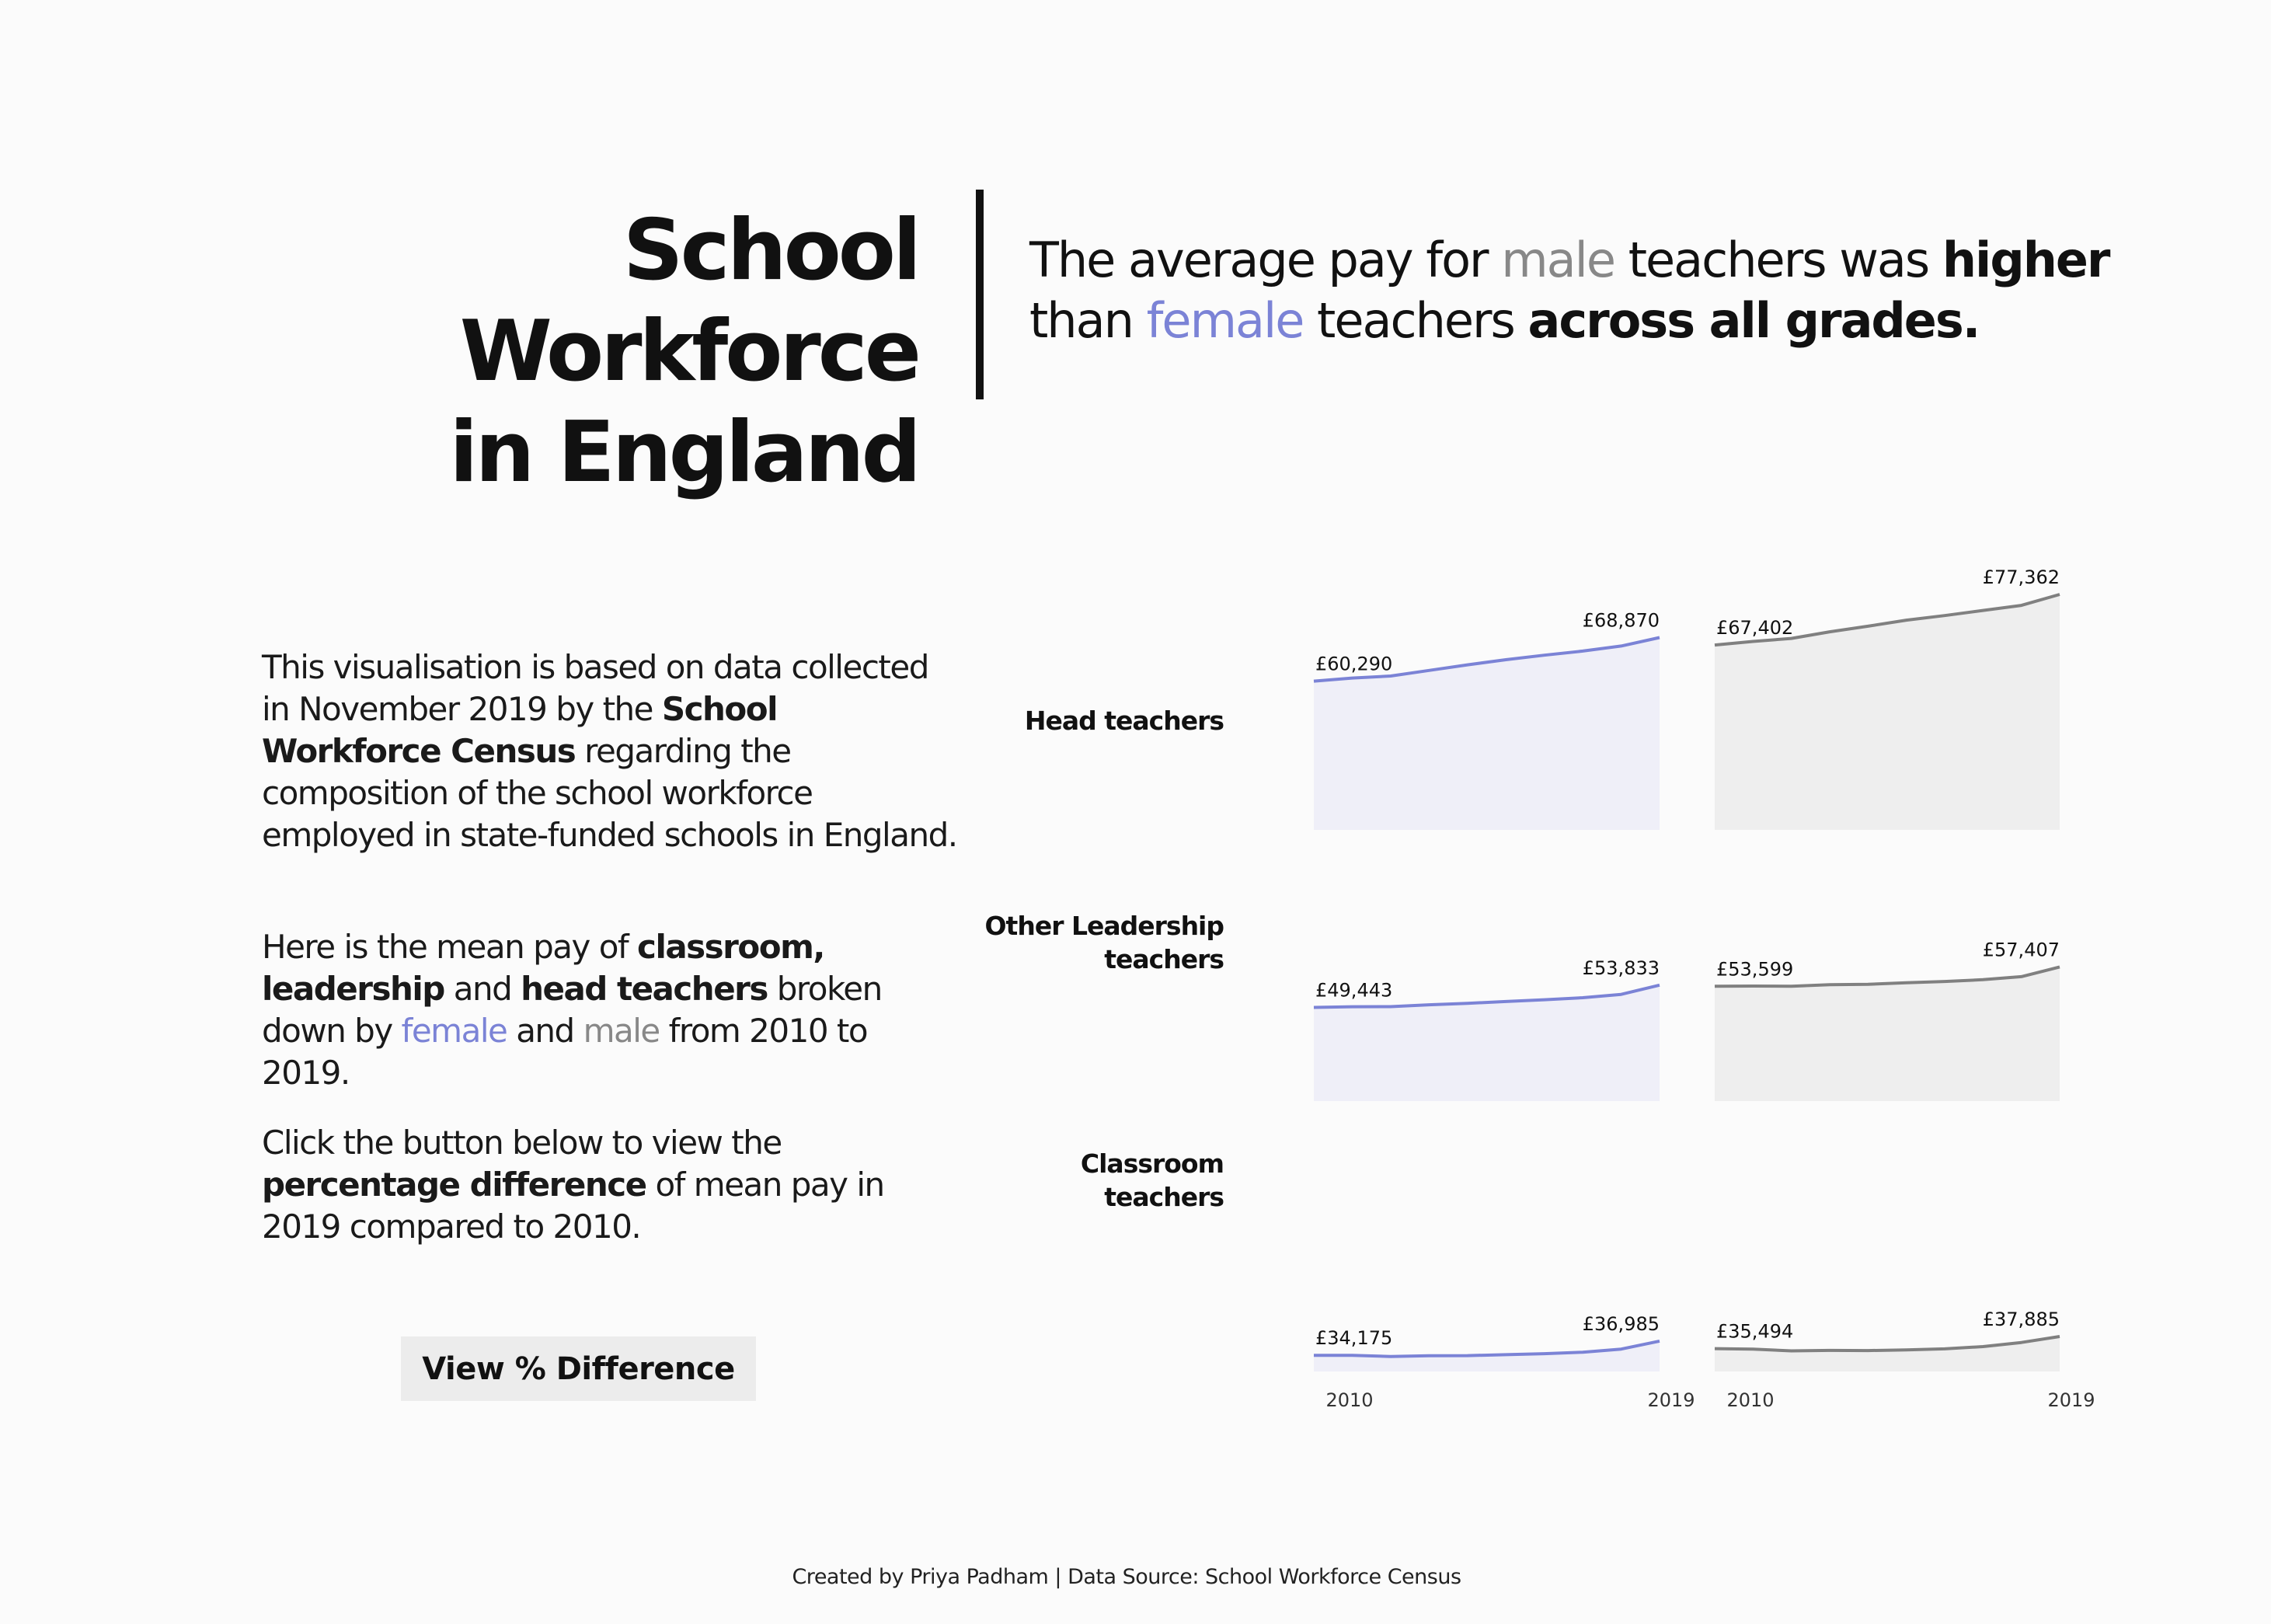 The image size is (2271, 1624). I want to click on row-label-head-teachers: Head teachers, so click(1068, 720).